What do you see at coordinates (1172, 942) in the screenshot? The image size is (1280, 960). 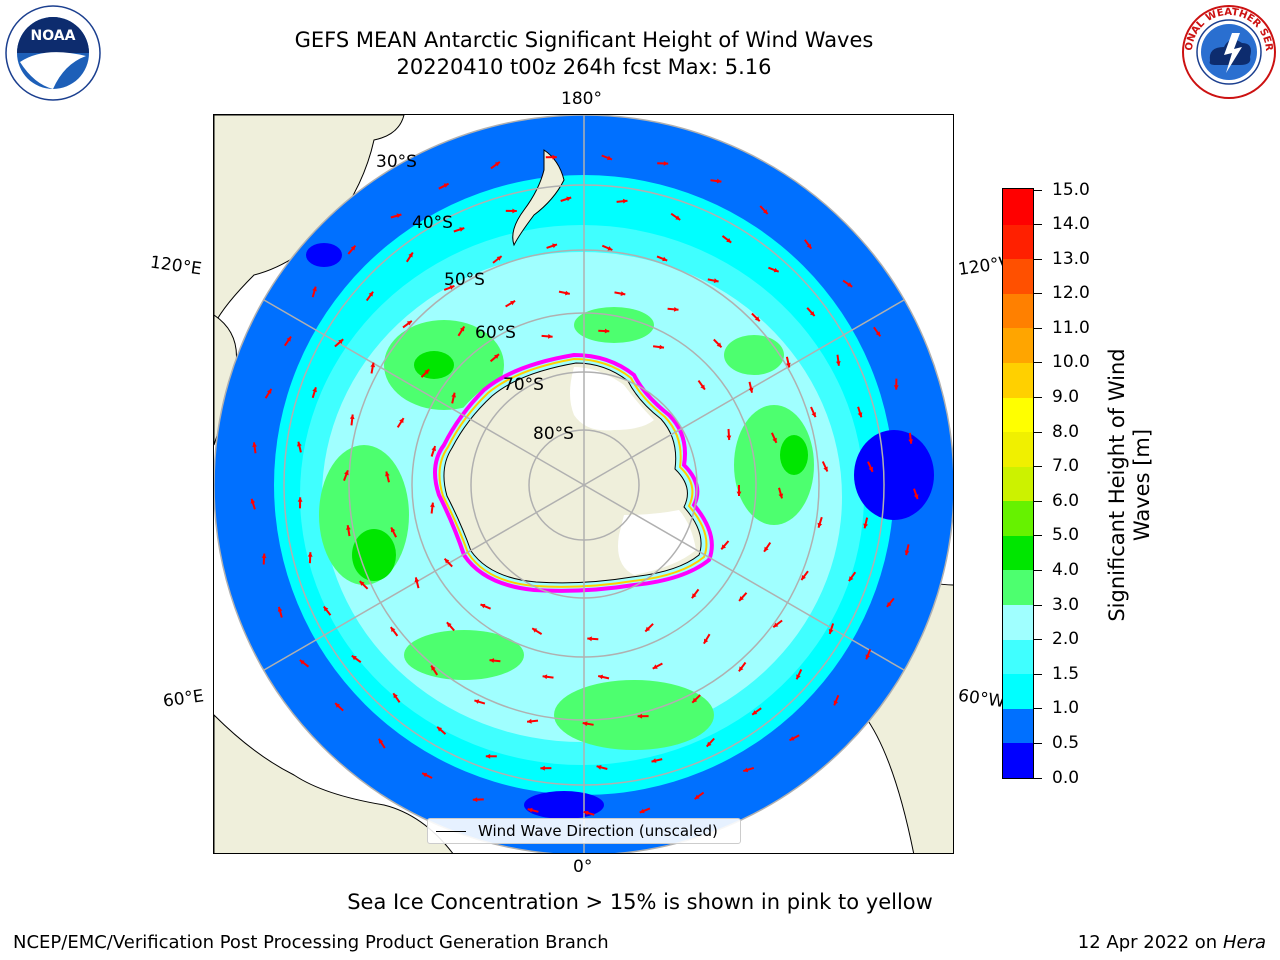 I see `footer-date: 12 Apr 2022 on Hera` at bounding box center [1172, 942].